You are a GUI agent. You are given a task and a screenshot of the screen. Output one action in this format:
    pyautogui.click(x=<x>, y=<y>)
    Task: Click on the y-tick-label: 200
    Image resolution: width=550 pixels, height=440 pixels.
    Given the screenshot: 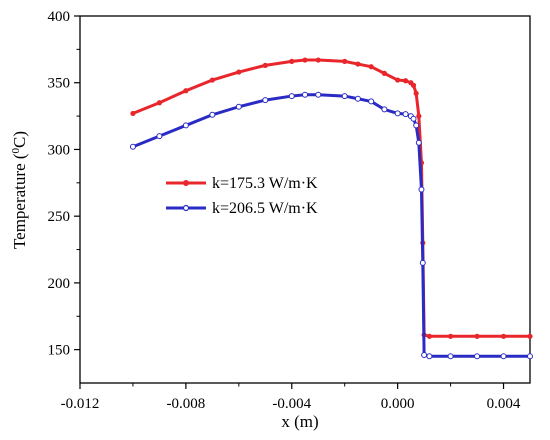 What is the action you would take?
    pyautogui.click(x=59, y=284)
    